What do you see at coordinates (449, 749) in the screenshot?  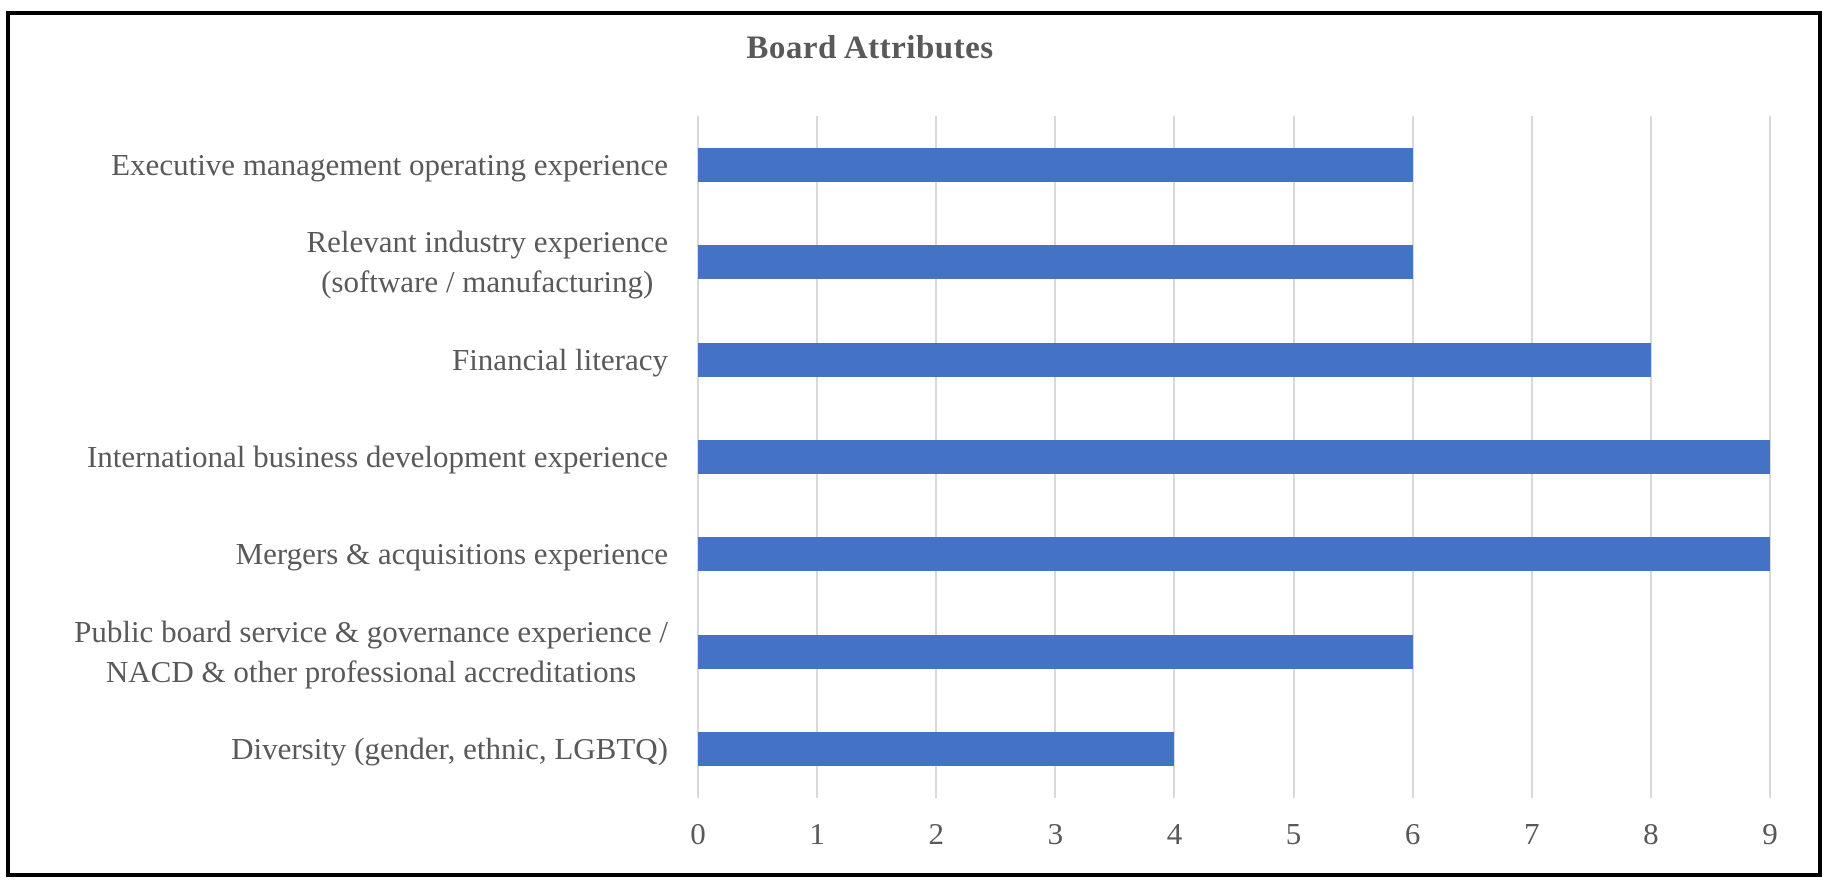 I see `category-label: Diversity (gender, ethnic, LGBTQ)` at bounding box center [449, 749].